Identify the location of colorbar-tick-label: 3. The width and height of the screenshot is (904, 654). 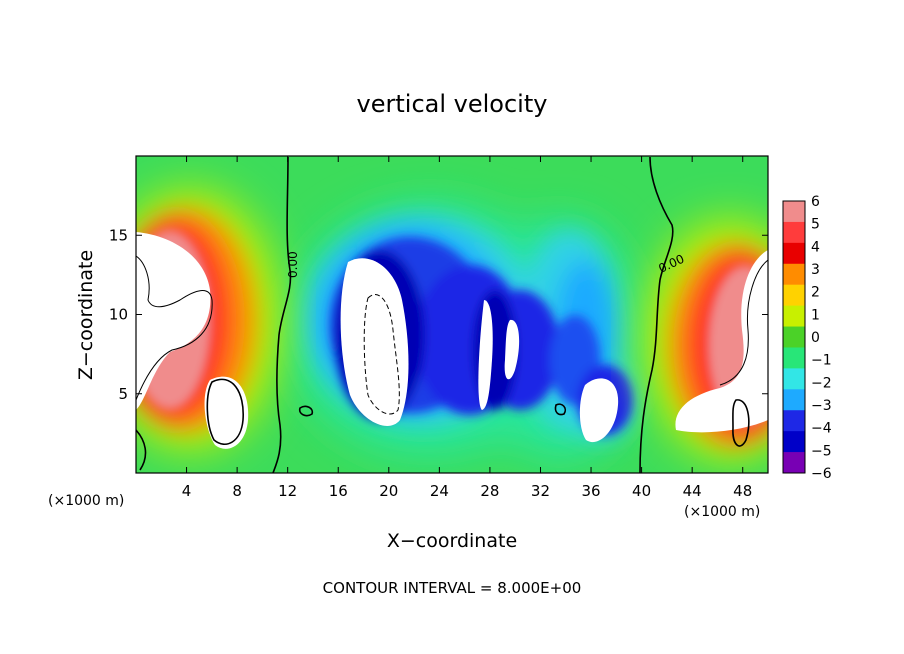
(815, 270).